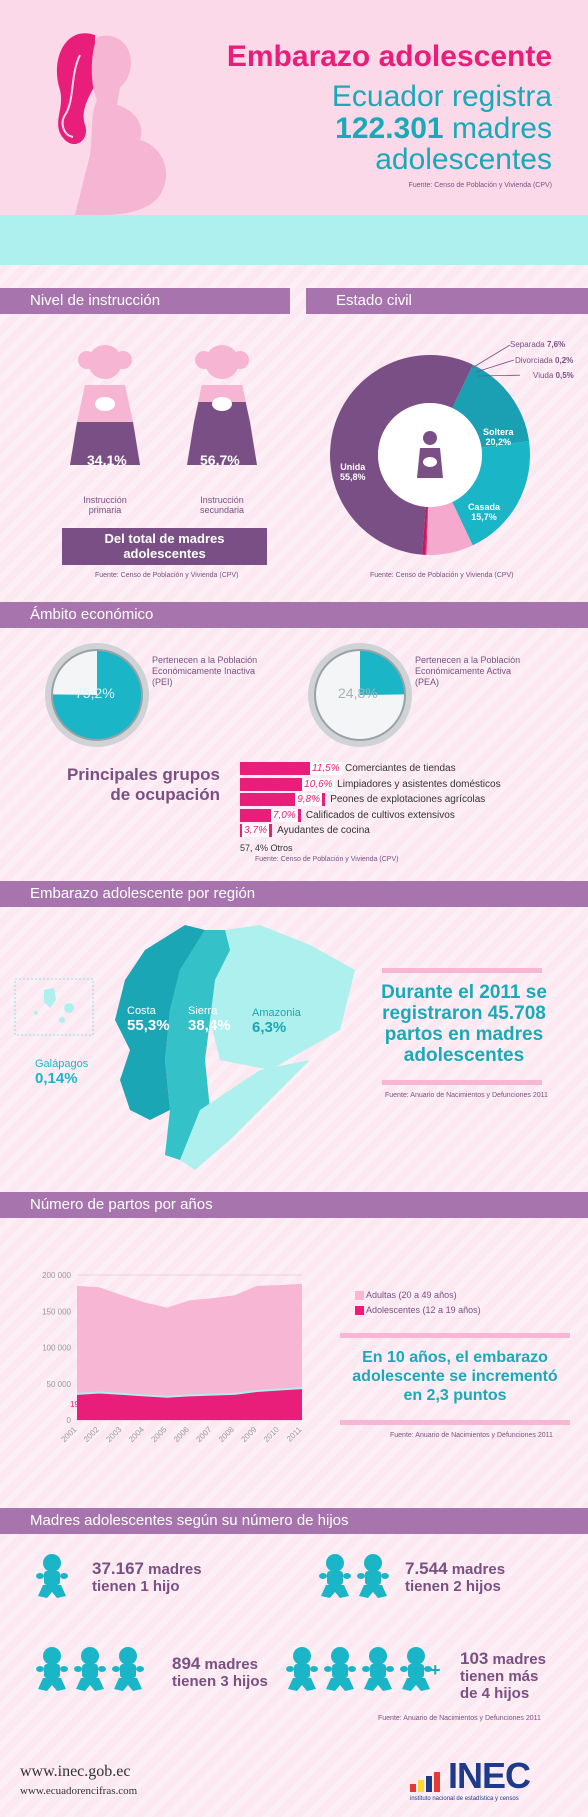 The width and height of the screenshot is (588, 1817). What do you see at coordinates (463, 159) in the screenshot?
I see `subtitle-line3: adolescentes` at bounding box center [463, 159].